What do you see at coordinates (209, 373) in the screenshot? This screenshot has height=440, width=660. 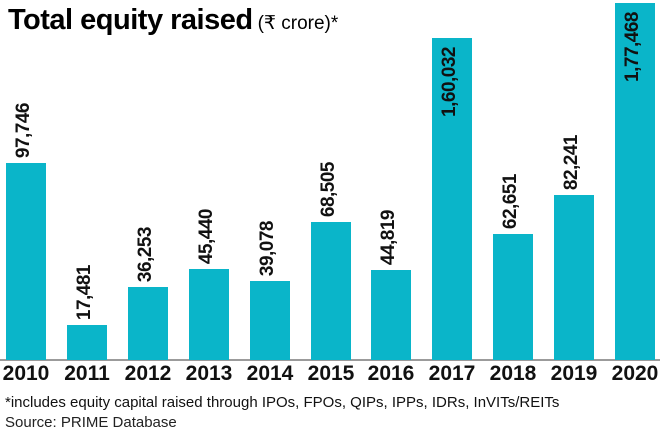 I see `x-axis-label: 2013` at bounding box center [209, 373].